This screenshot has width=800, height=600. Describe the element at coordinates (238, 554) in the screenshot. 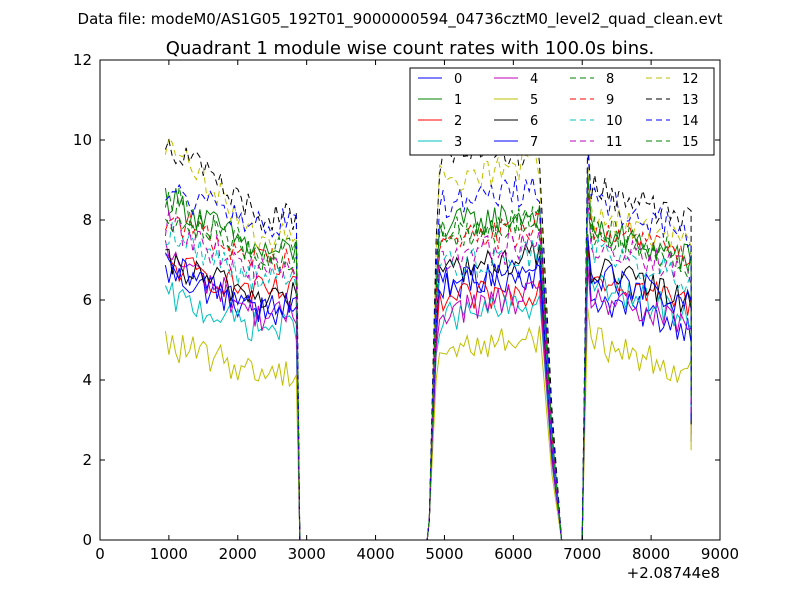

I see `x-tick-label: 2000` at that location.